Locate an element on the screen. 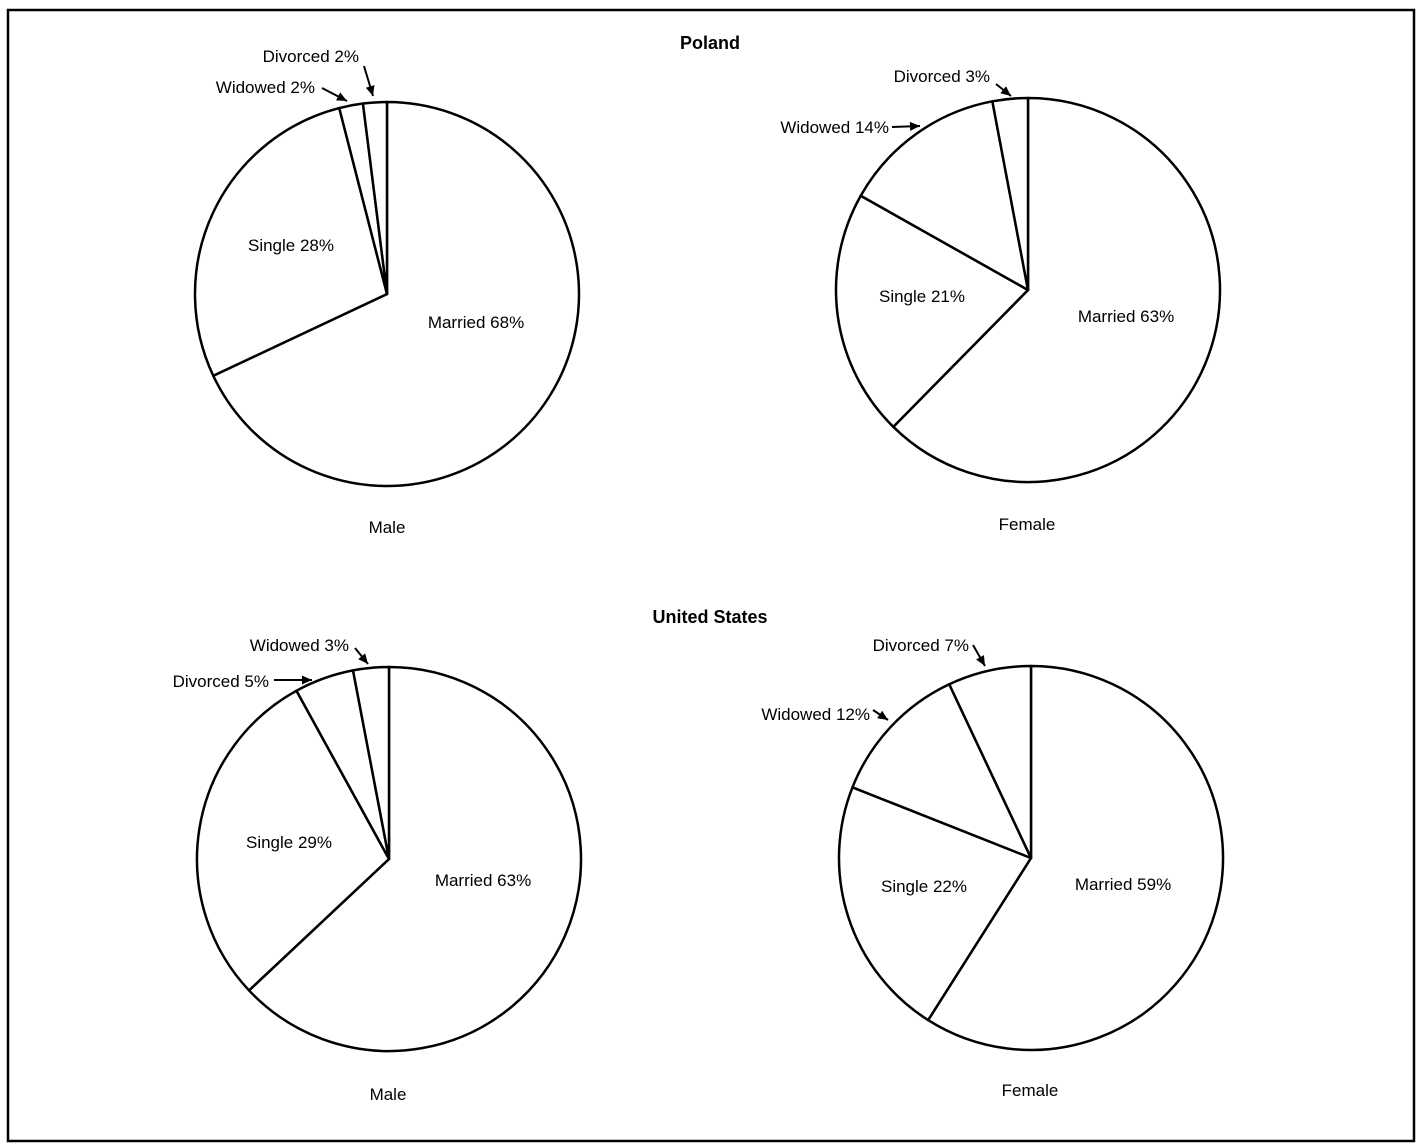 The height and width of the screenshot is (1144, 1421). pie-united-states-male-slice-widowed is located at coordinates (371, 763).